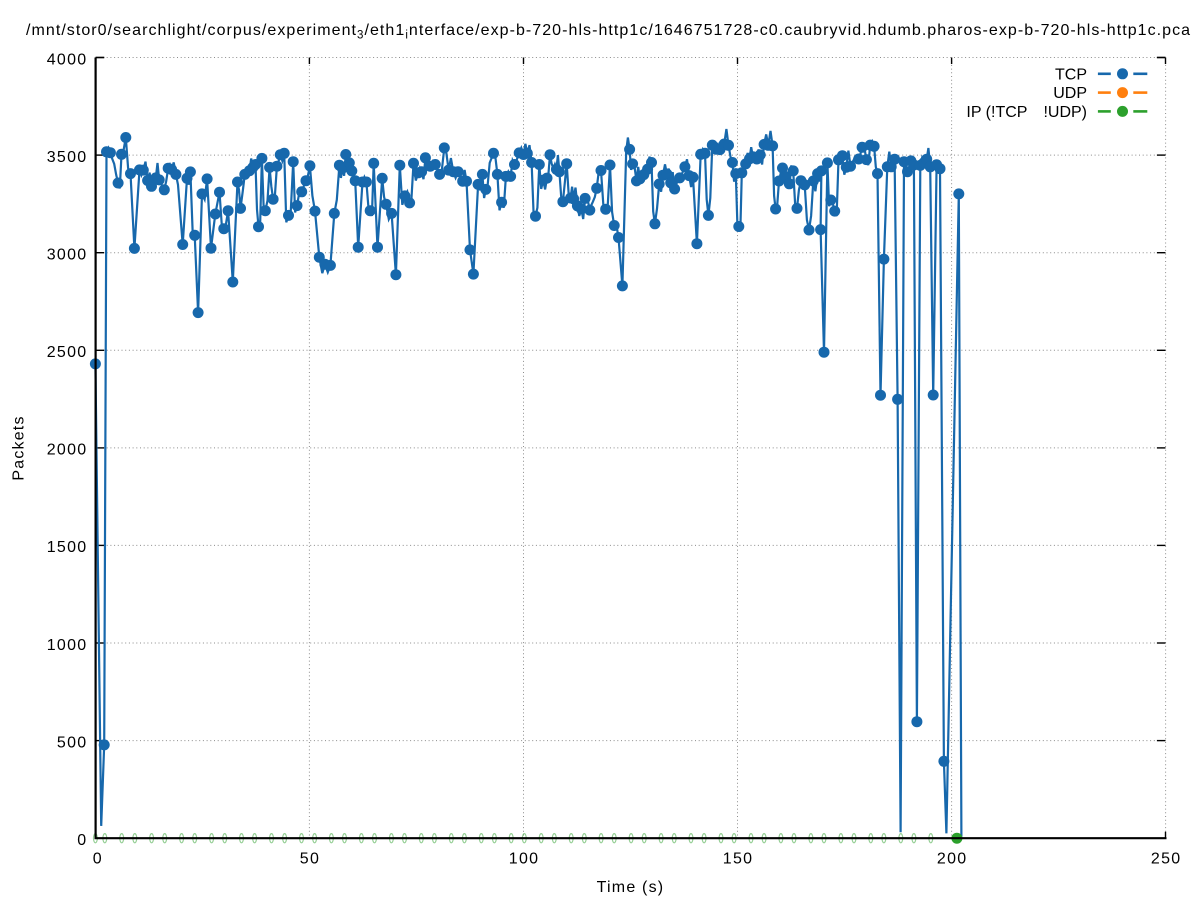  Describe the element at coordinates (67, 352) in the screenshot. I see `svg-text: 2500` at that location.